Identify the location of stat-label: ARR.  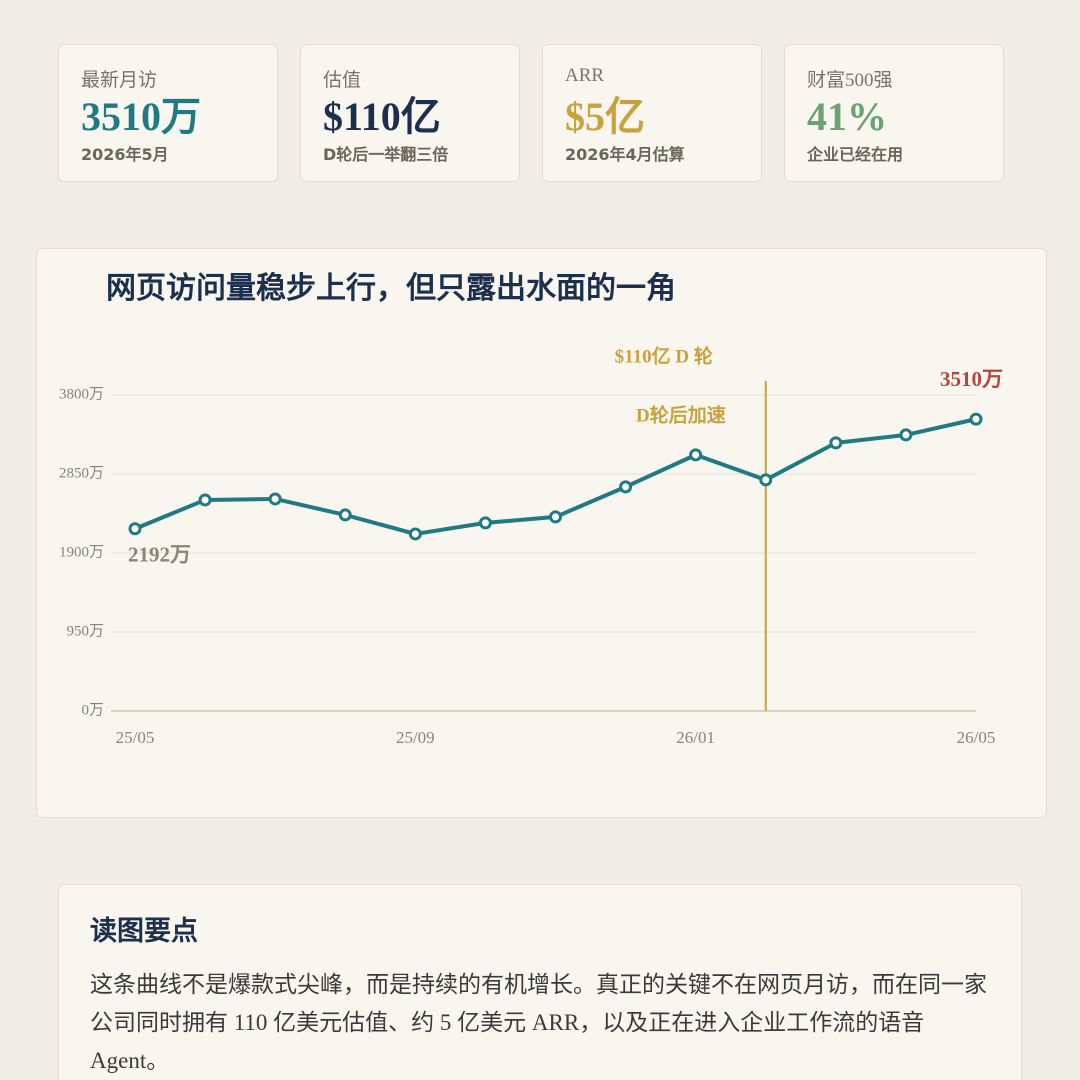
(585, 75).